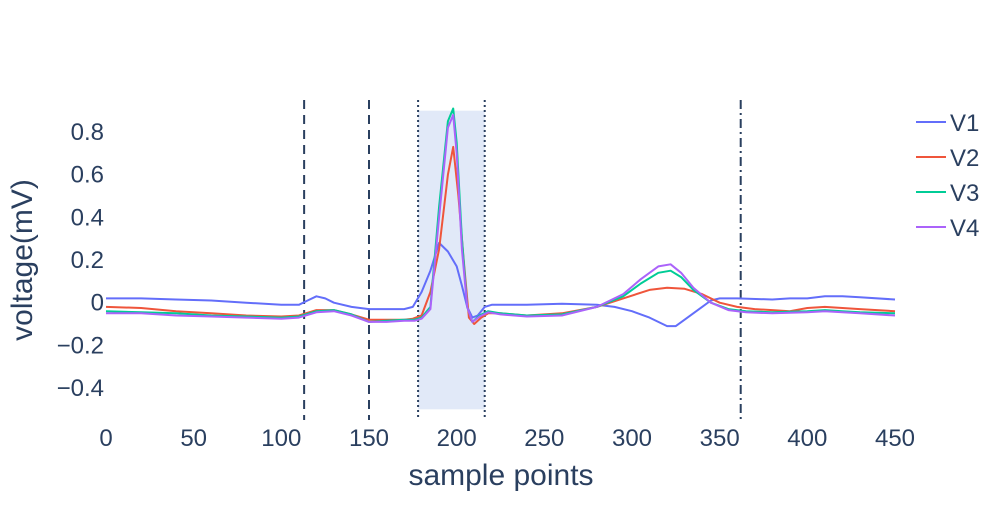  Describe the element at coordinates (97, 303) in the screenshot. I see `y-tick-label: 0` at that location.